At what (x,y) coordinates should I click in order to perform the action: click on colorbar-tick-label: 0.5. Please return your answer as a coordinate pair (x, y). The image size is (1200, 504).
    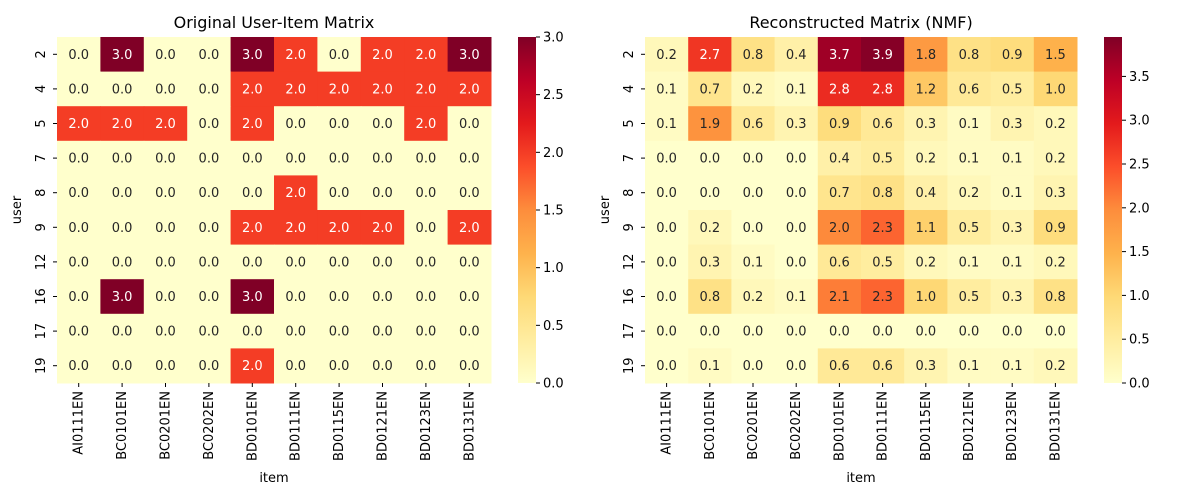
    Looking at the image, I should click on (1139, 340).